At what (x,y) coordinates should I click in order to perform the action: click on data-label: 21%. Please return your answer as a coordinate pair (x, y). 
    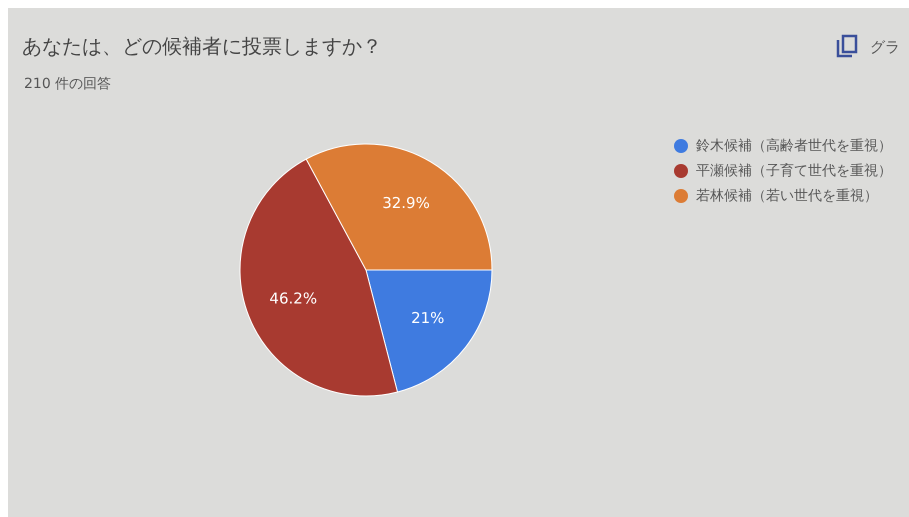
    Looking at the image, I should click on (427, 317).